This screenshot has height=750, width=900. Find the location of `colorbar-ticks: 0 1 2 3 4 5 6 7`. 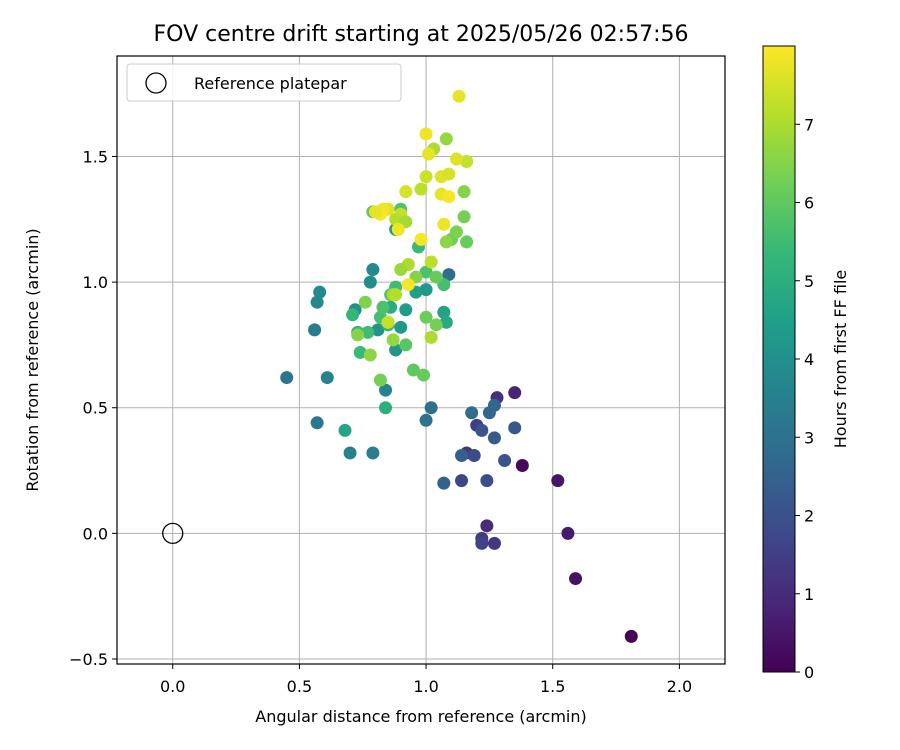

colorbar-ticks: 0 1 2 3 4 5 6 7 is located at coordinates (804, 398).